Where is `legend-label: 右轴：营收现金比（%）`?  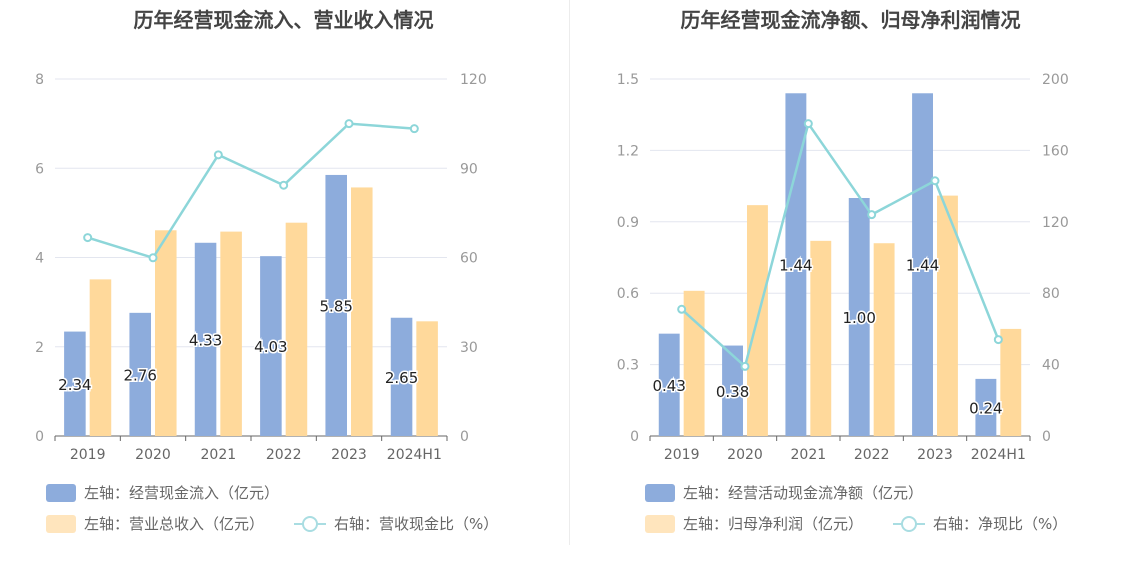 legend-label: 右轴：营收现金比（%） is located at coordinates (416, 524).